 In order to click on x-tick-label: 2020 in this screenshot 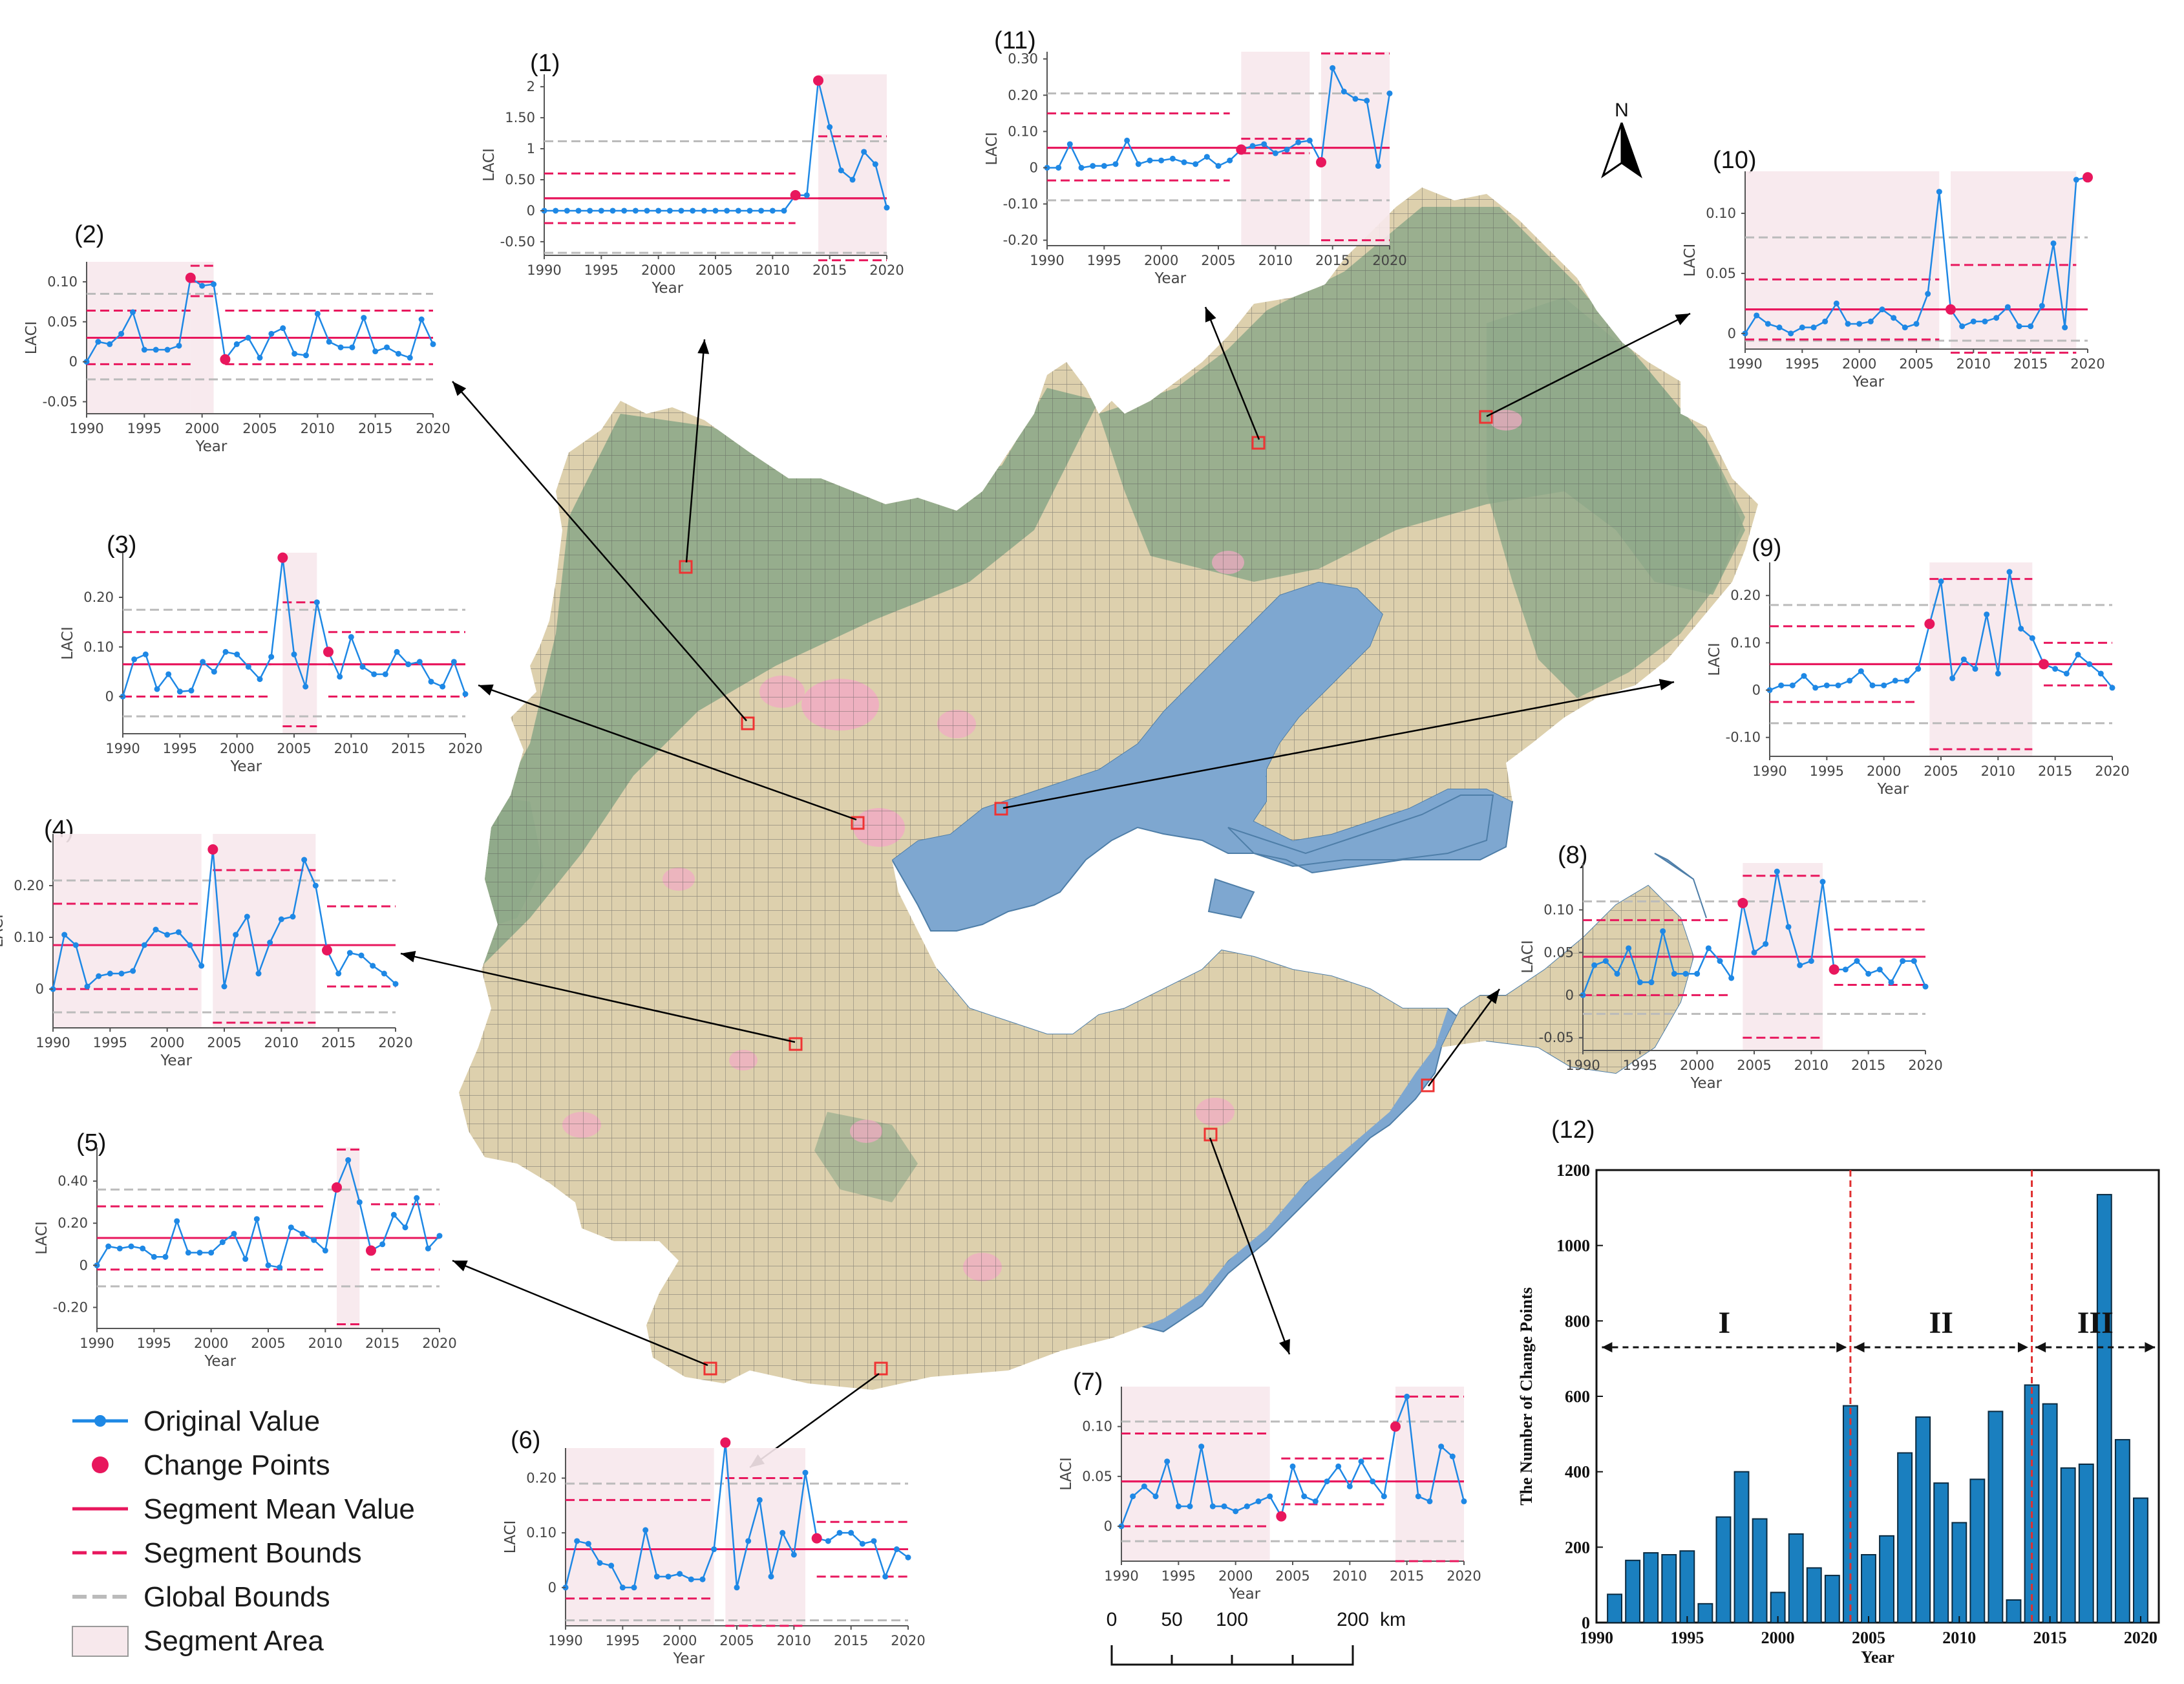, I will do `click(886, 270)`.